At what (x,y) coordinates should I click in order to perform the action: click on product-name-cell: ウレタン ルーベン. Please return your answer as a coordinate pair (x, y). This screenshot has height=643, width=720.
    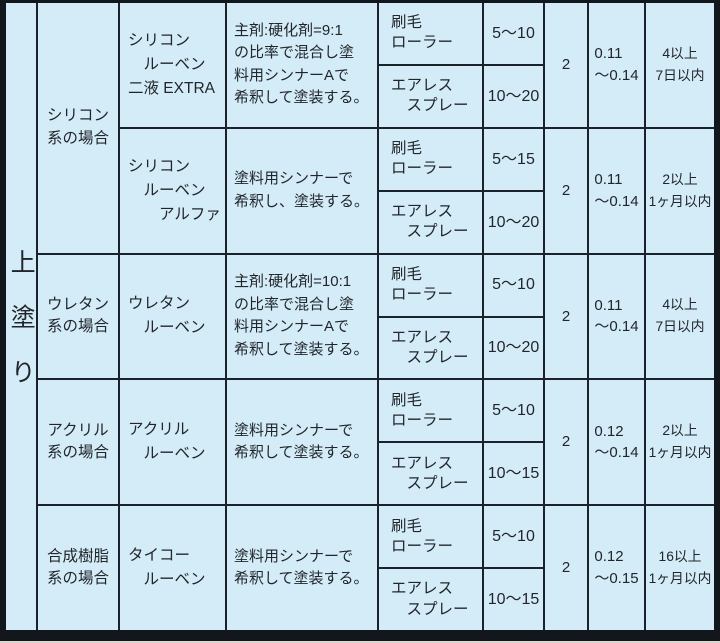
    Looking at the image, I should click on (172, 316).